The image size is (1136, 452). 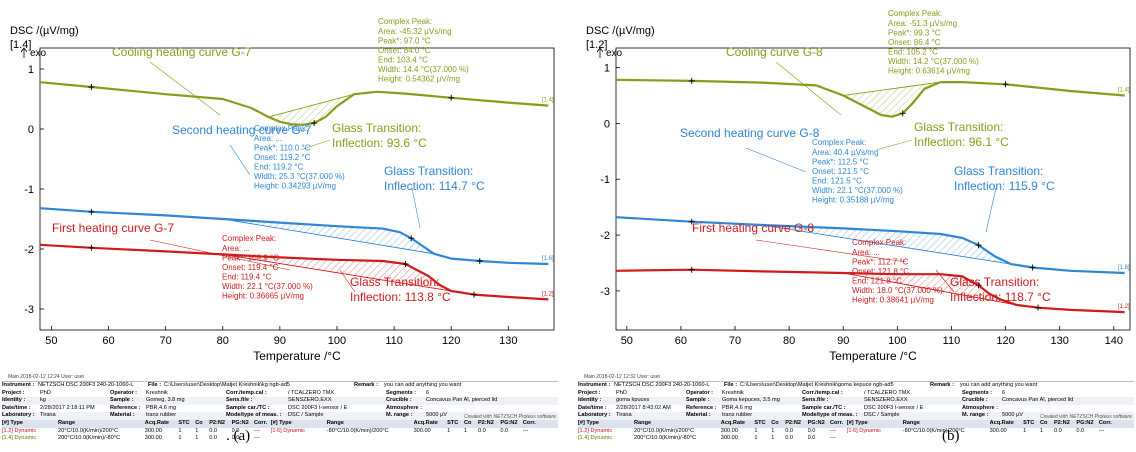 I want to click on complex-peak-line: Onset: 119.2 °C, so click(x=282, y=157).